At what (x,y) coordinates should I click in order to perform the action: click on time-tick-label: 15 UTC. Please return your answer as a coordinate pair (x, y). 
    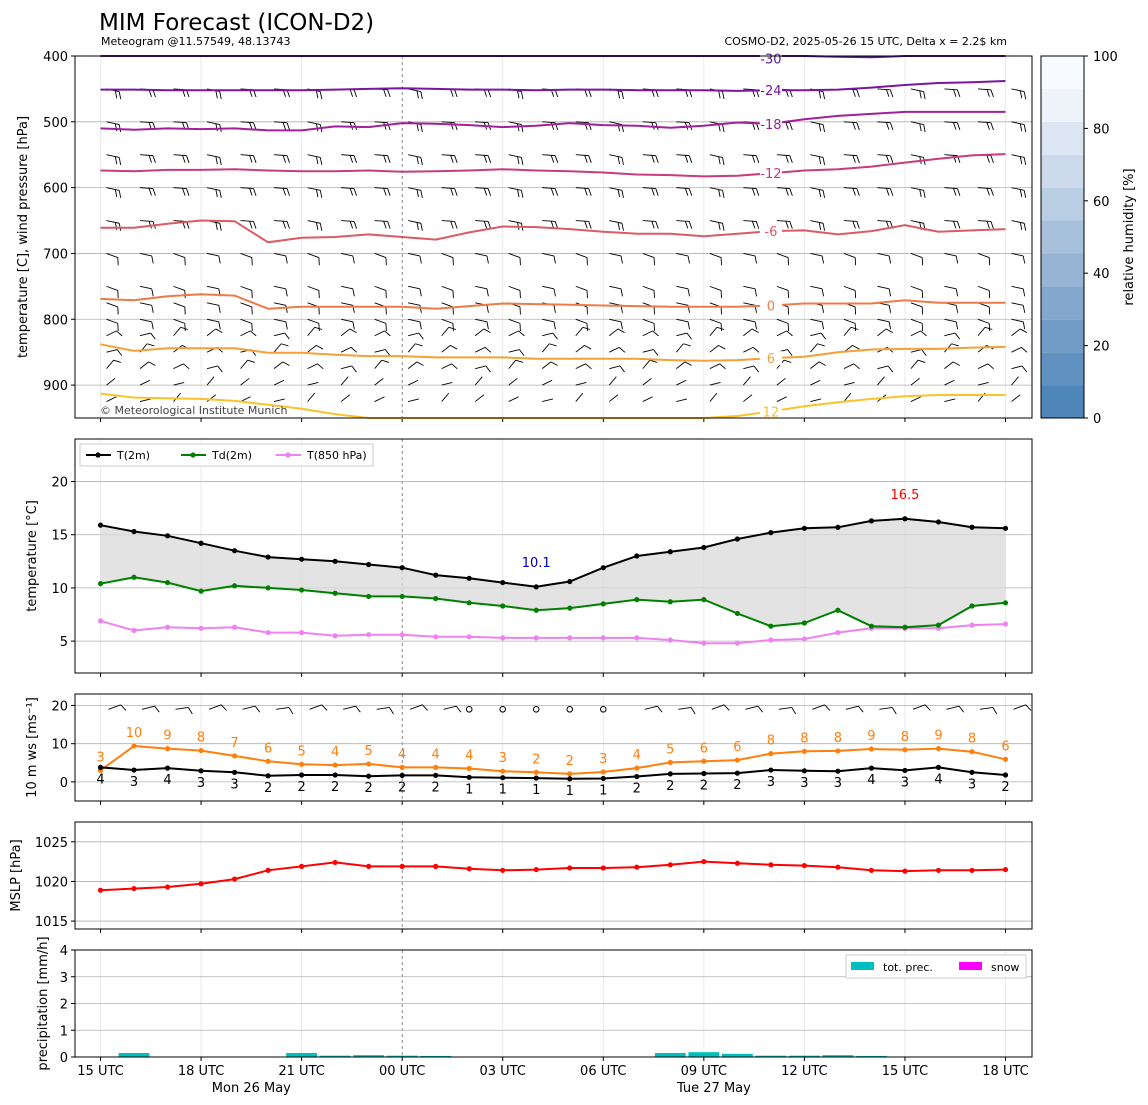
    Looking at the image, I should click on (905, 1071).